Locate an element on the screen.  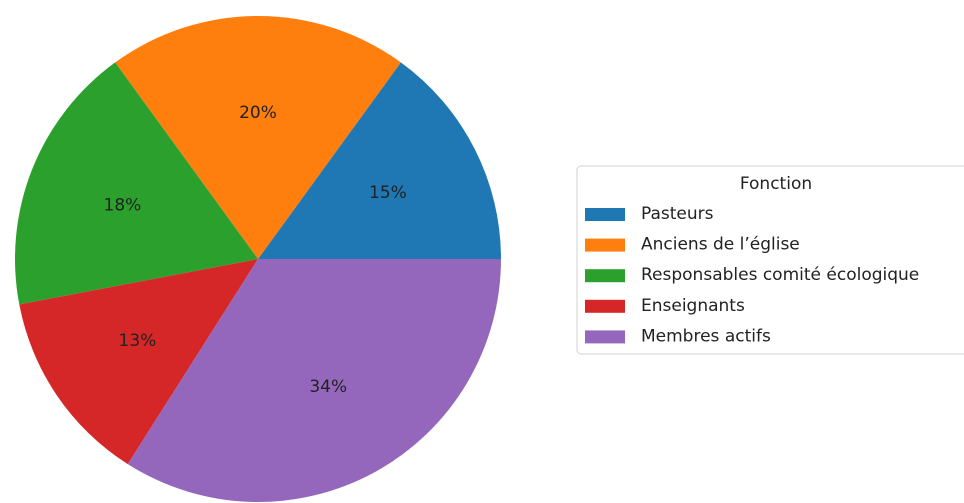
legend-label: Pasteurs is located at coordinates (677, 214).